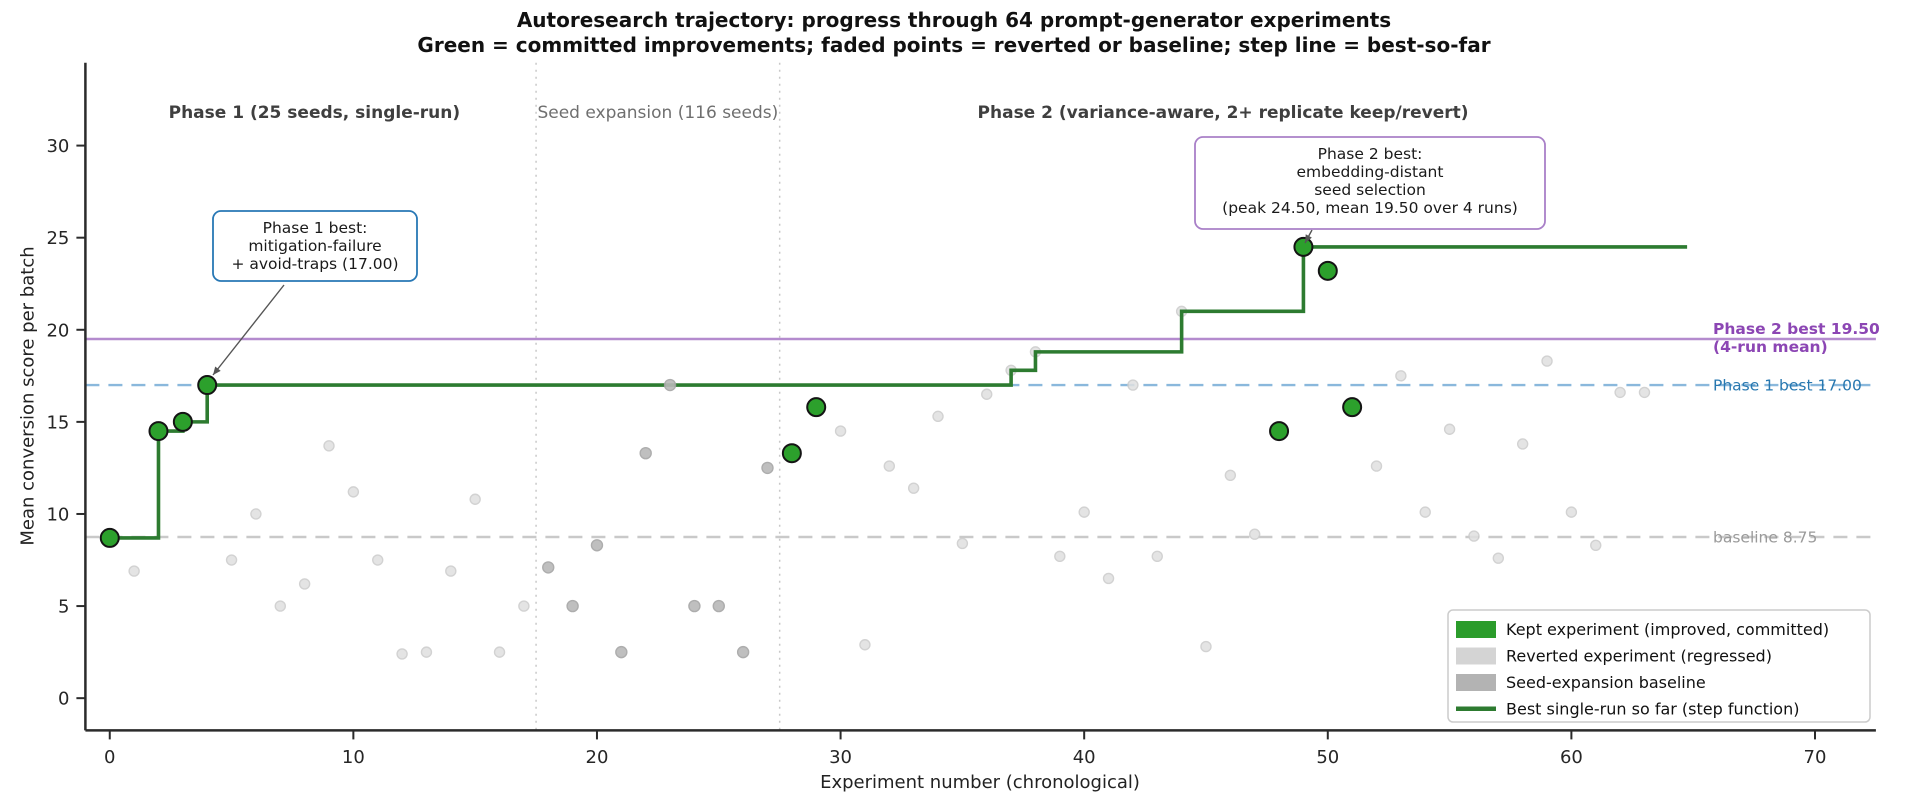 The width and height of the screenshot is (1908, 811). Describe the element at coordinates (980, 782) in the screenshot. I see `x-axis-label: Experiment number (chronological)` at that location.